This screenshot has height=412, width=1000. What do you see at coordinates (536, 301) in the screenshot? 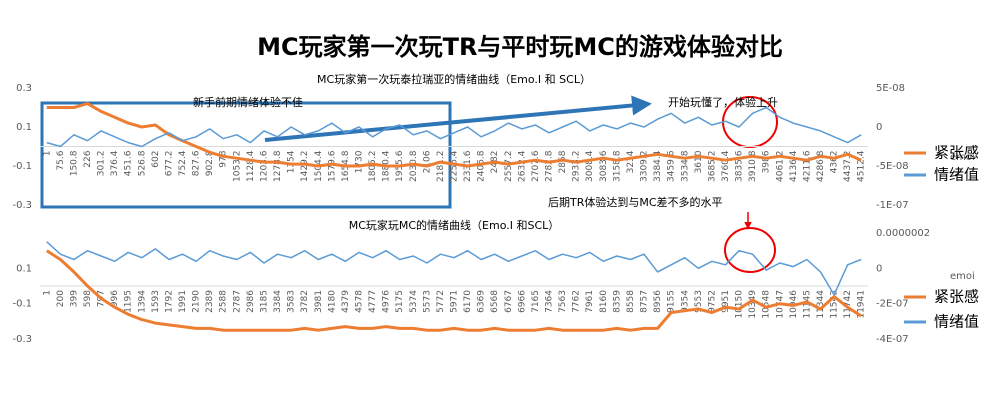
I see `x-tick-label: 7165` at bounding box center [536, 301].